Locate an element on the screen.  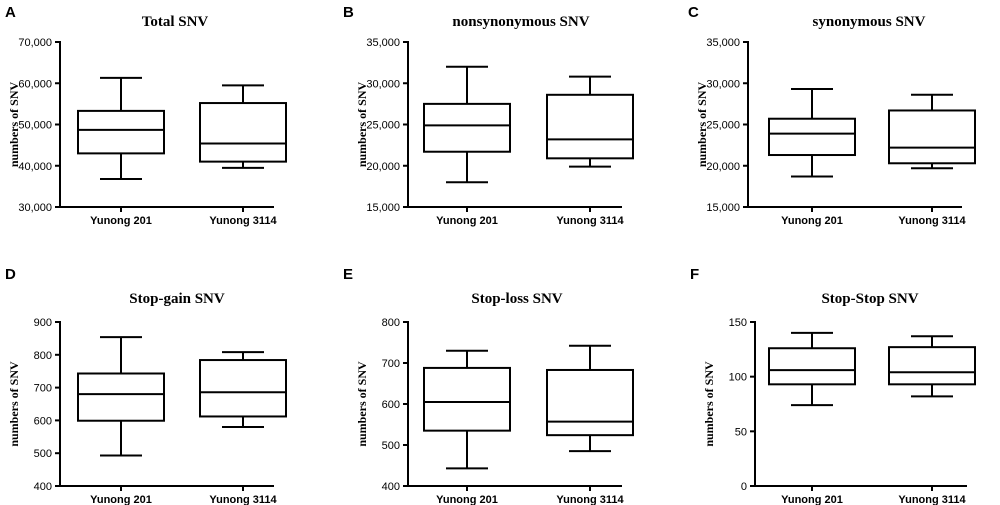
panel-letter: E is located at coordinates (348, 274).